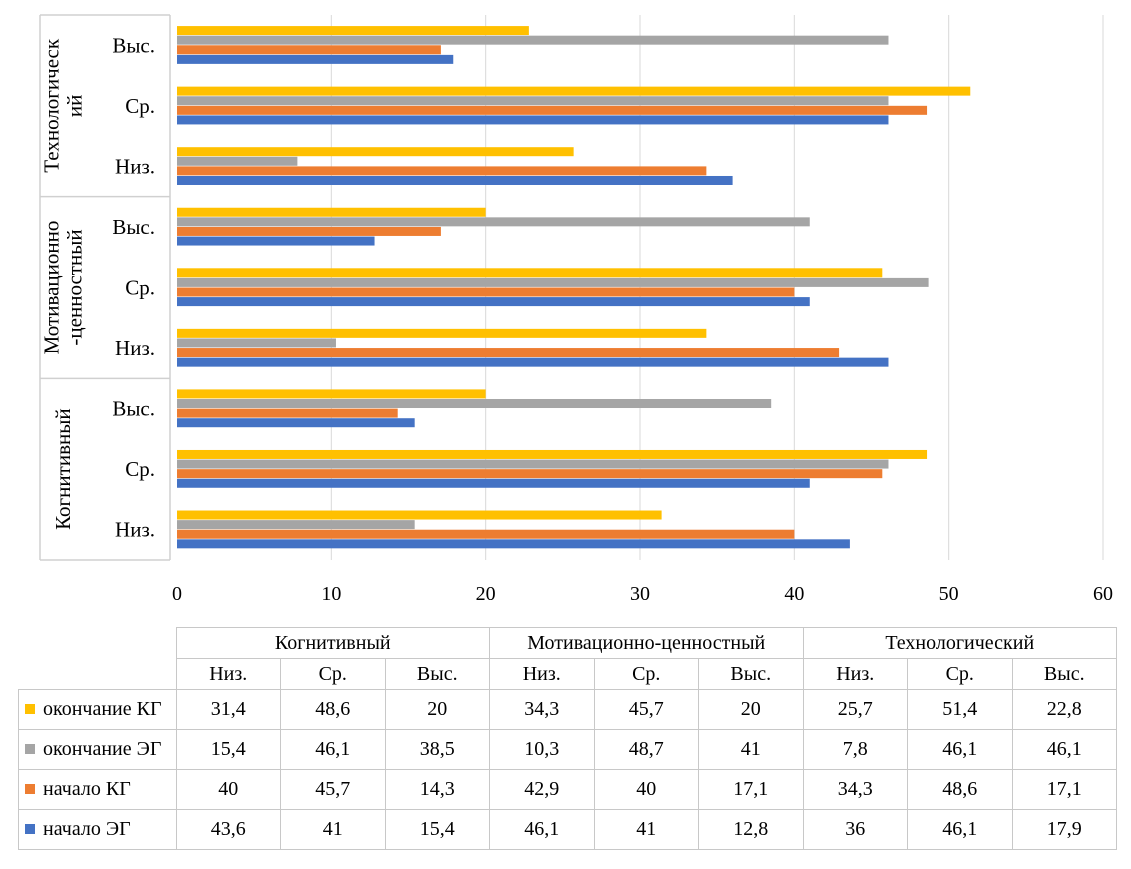 This screenshot has width=1131, height=869. Describe the element at coordinates (30, 789) in the screenshot. I see `legend-swatch` at that location.